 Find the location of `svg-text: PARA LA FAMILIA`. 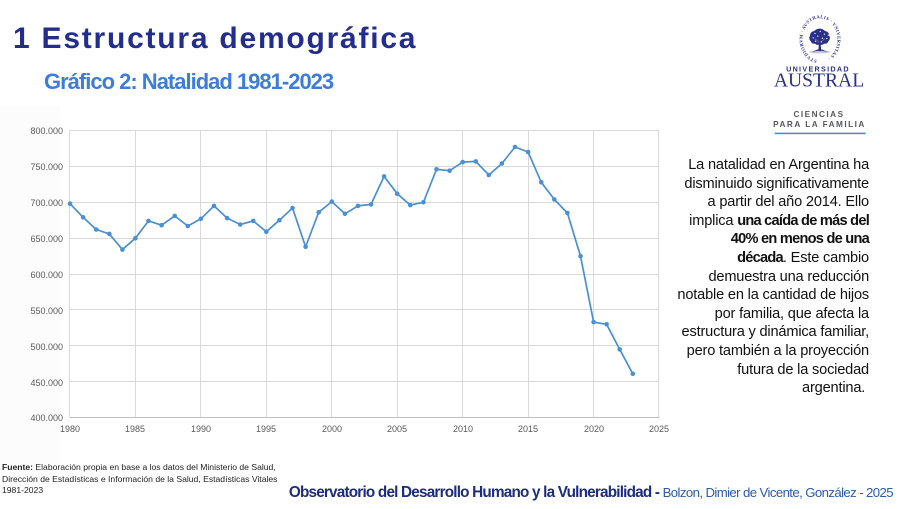

svg-text: PARA LA FAMILIA is located at coordinates (819, 124).